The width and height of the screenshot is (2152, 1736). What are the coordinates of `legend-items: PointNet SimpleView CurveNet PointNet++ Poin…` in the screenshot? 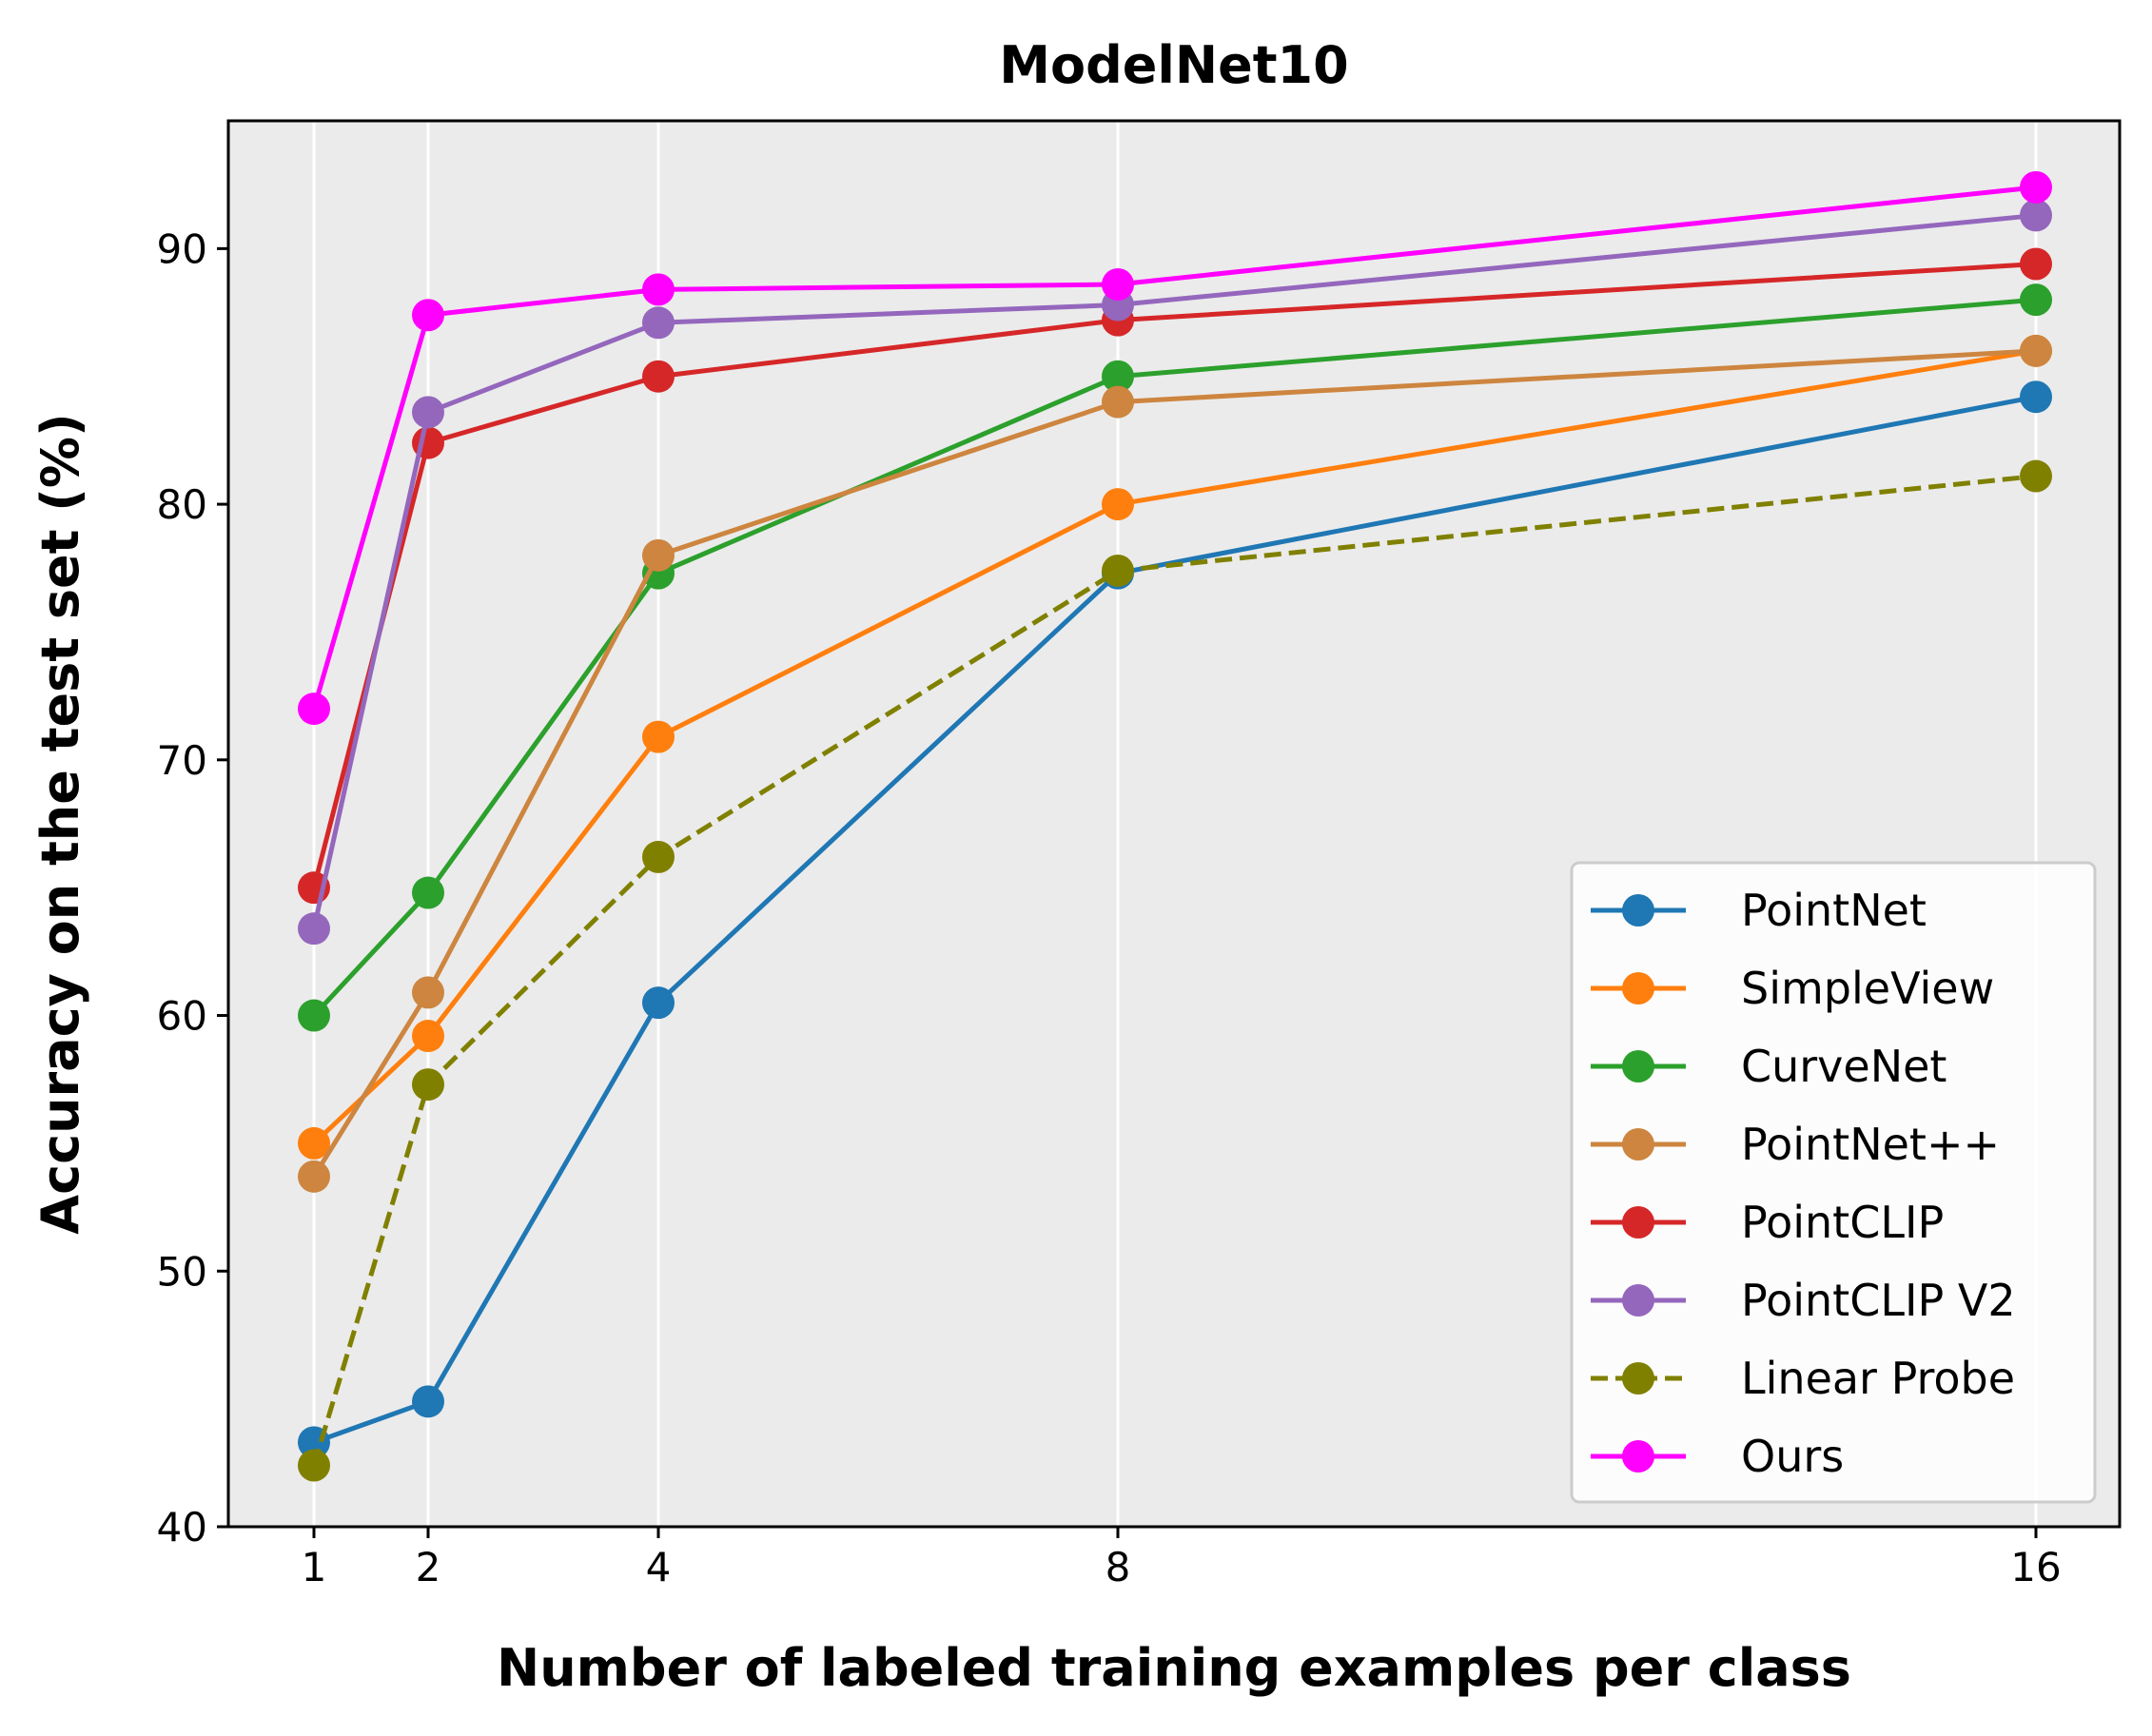 It's located at (1803, 1184).